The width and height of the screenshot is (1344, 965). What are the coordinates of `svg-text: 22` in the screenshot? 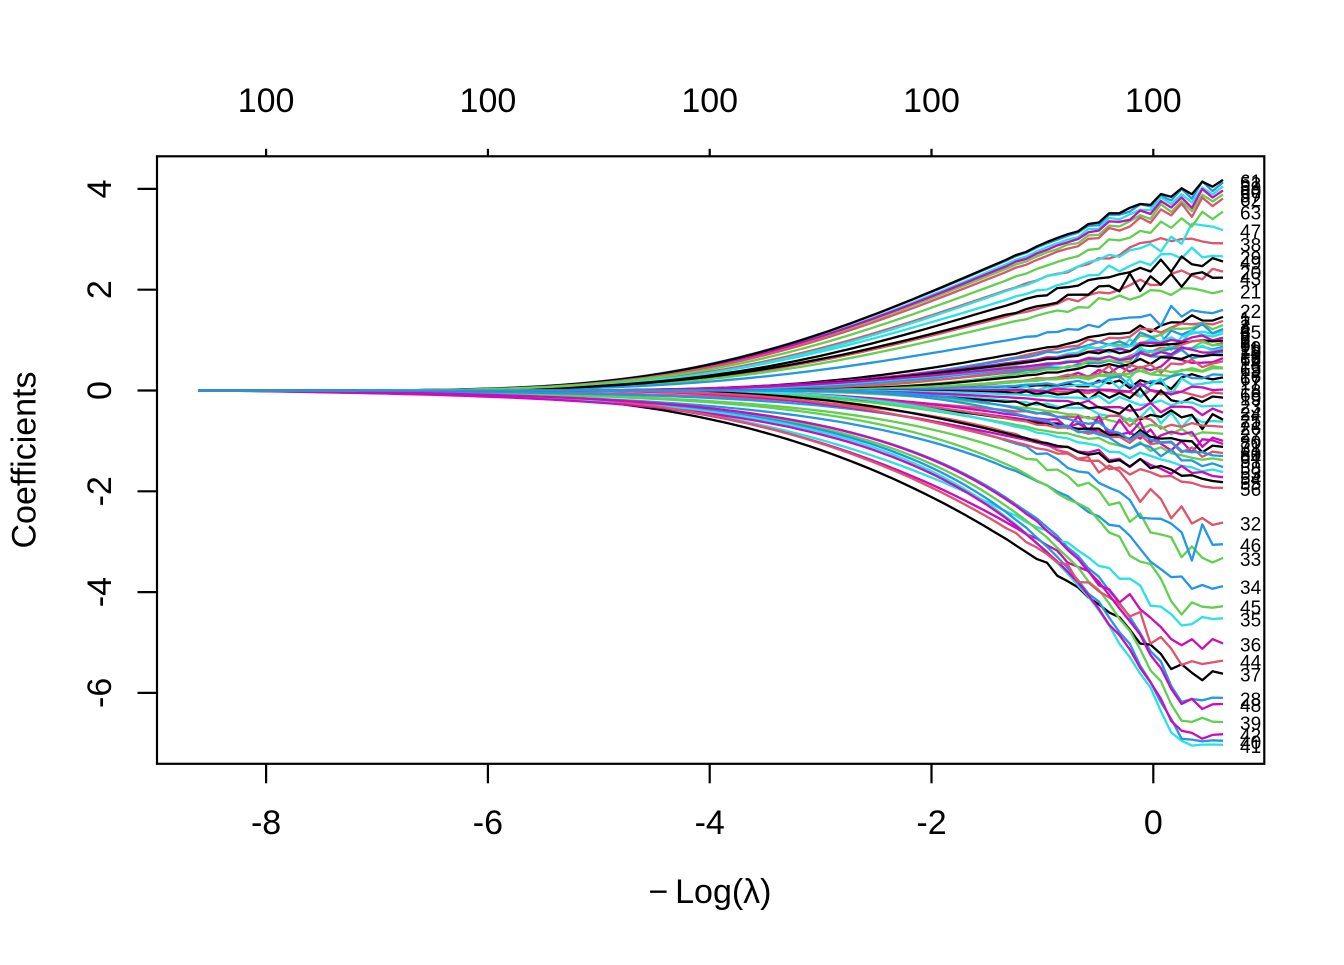 It's located at (1250, 312).